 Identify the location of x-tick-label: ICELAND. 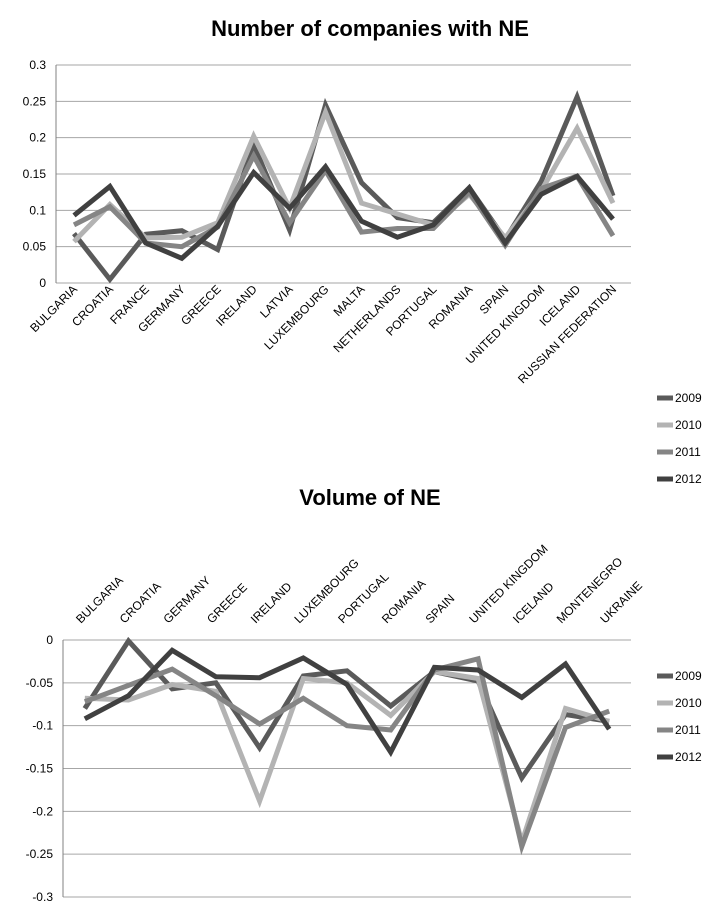
(533, 602).